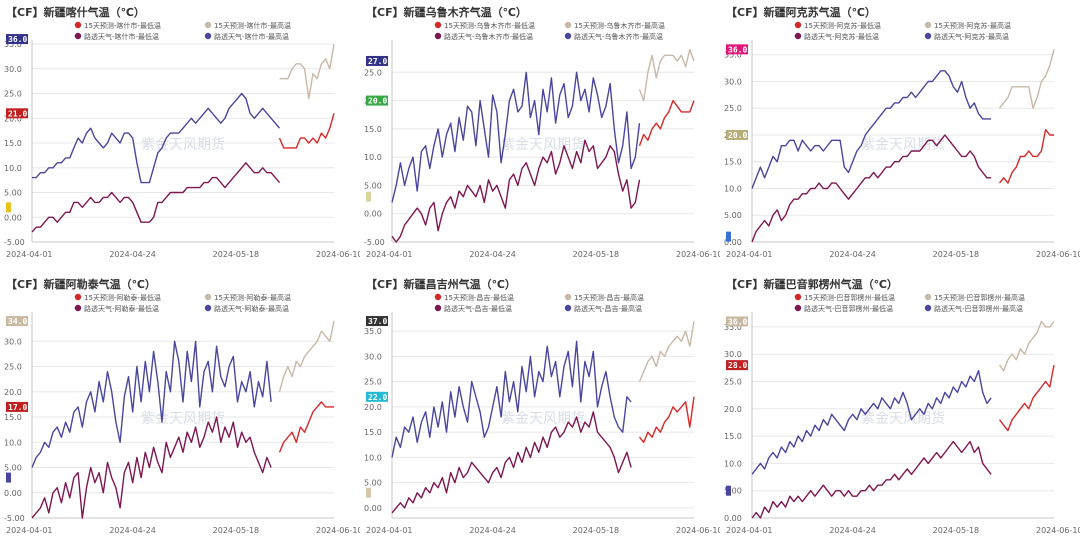 The height and width of the screenshot is (538, 1080). Describe the element at coordinates (251, 36) in the screenshot. I see `legend-label: 路透天气-喀什市-最高温` at that location.